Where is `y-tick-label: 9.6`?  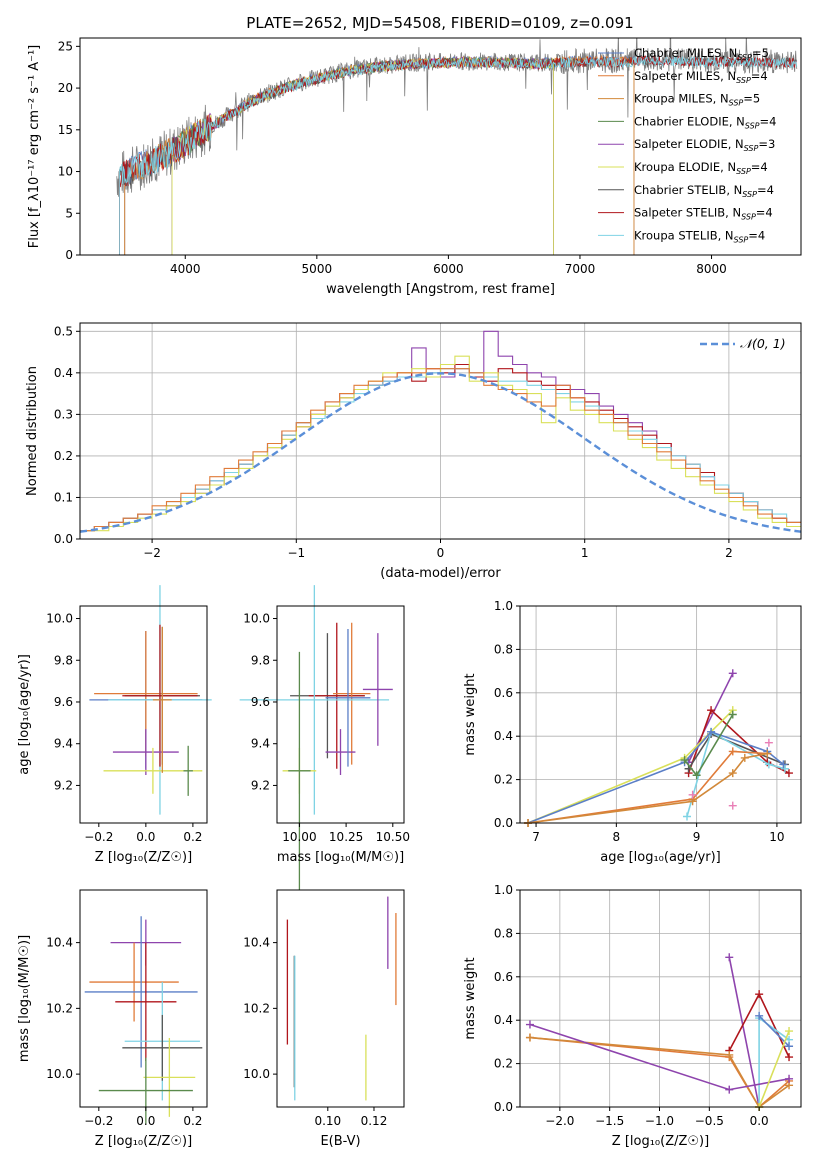 y-tick-label: 9.6 is located at coordinates (260, 702).